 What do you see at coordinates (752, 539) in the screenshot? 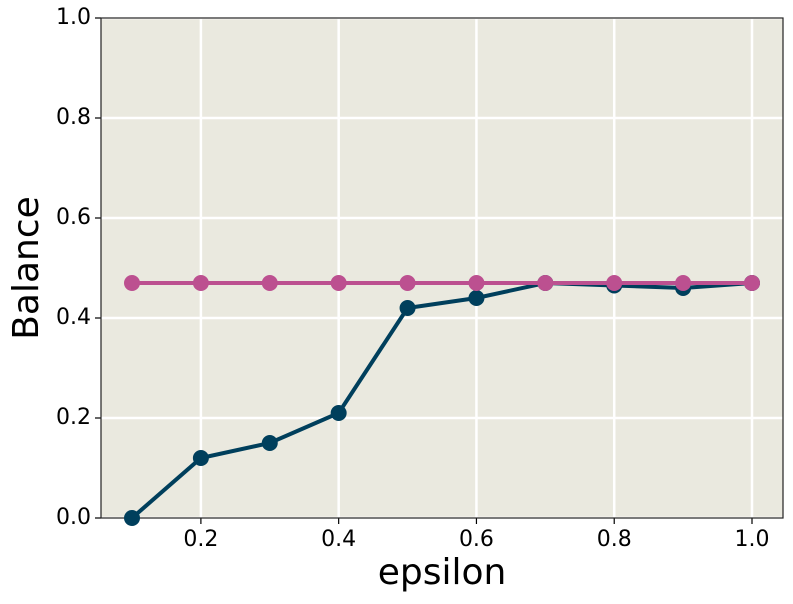
I see `x-tick-label: 1.0` at bounding box center [752, 539].